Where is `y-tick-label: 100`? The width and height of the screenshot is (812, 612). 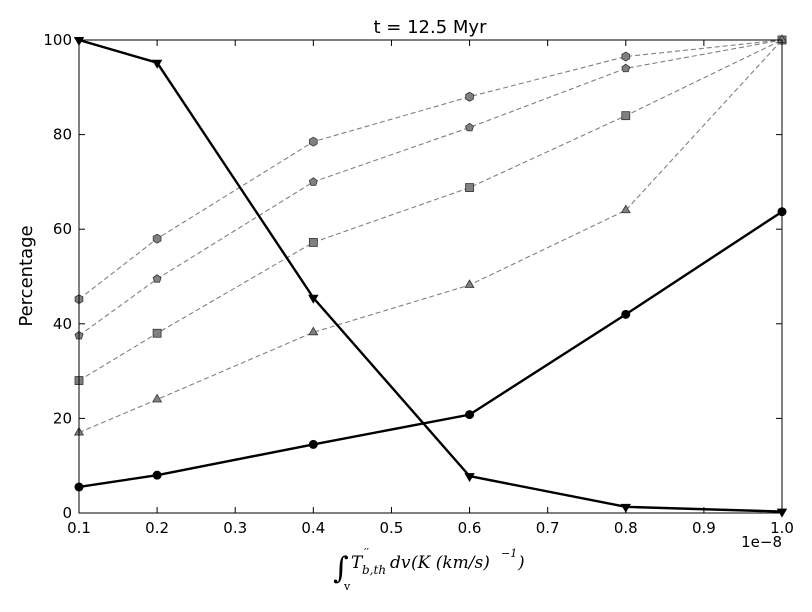
y-tick-label: 100 is located at coordinates (57, 40).